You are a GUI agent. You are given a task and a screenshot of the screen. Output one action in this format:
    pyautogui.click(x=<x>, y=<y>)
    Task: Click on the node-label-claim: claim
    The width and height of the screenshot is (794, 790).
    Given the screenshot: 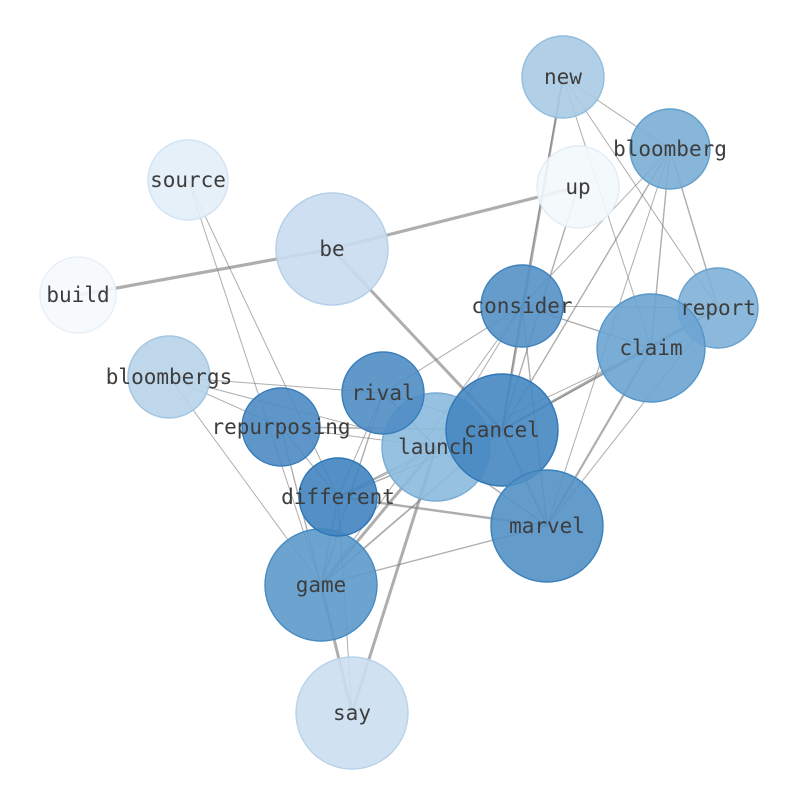 What is the action you would take?
    pyautogui.click(x=650, y=348)
    